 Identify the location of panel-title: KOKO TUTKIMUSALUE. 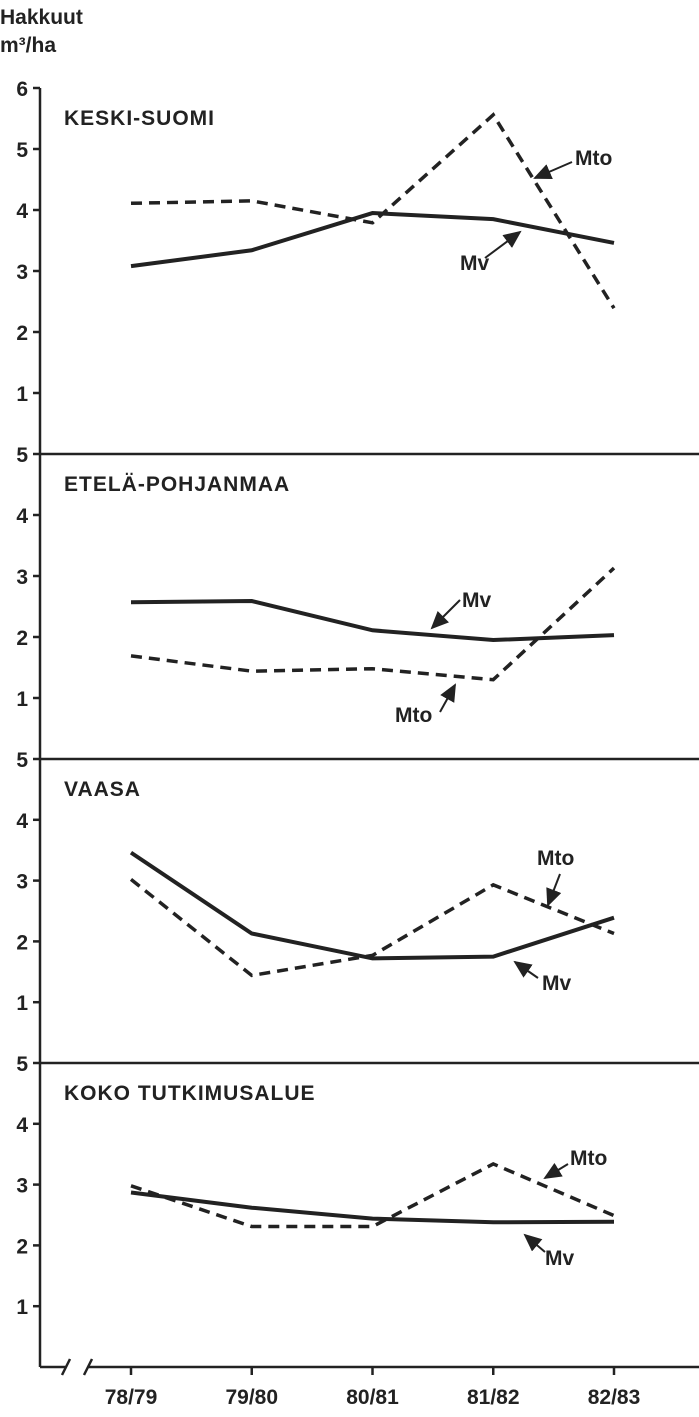
(190, 1093).